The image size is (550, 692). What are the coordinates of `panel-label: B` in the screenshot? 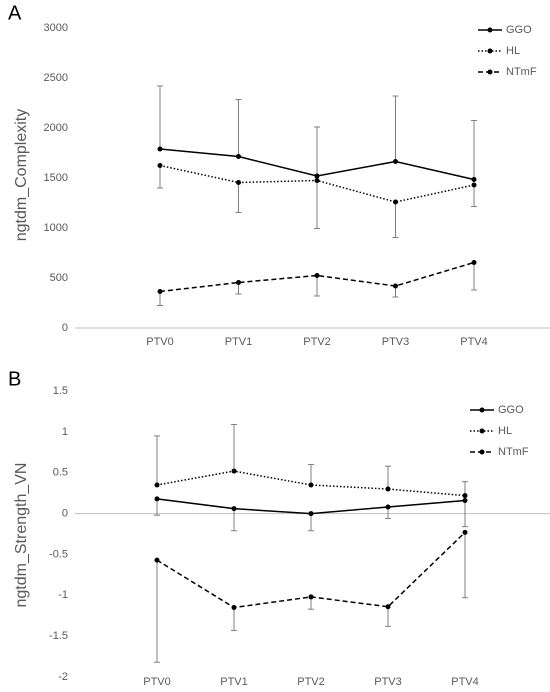 It's located at (14, 379).